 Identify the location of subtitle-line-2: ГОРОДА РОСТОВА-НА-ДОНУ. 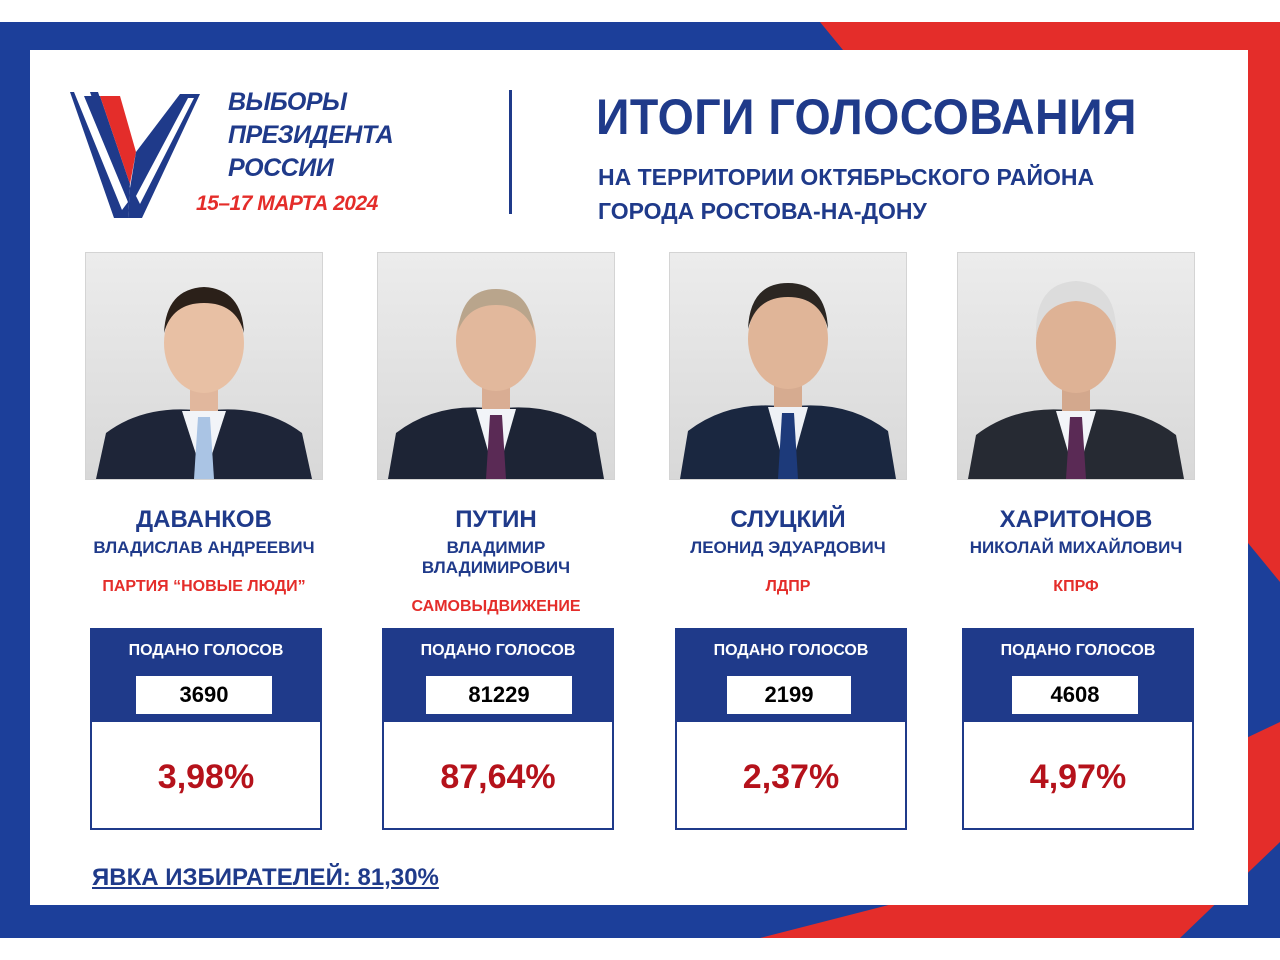
(762, 211).